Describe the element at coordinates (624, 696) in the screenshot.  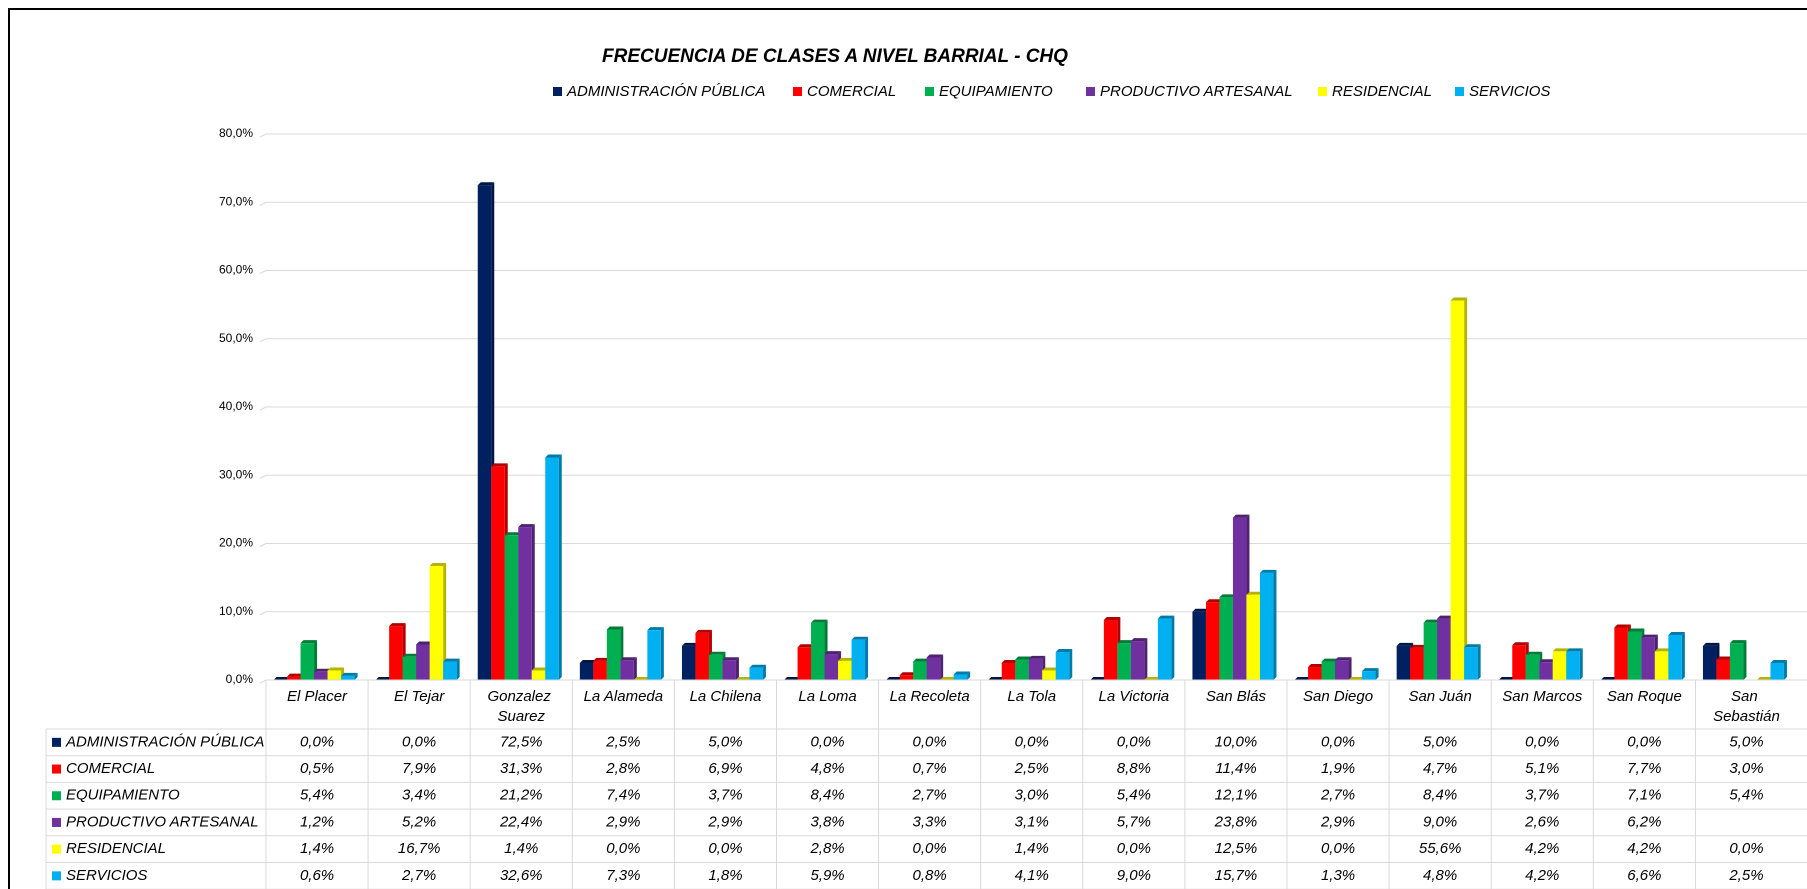
I see `x-tick-label: La Alameda` at that location.